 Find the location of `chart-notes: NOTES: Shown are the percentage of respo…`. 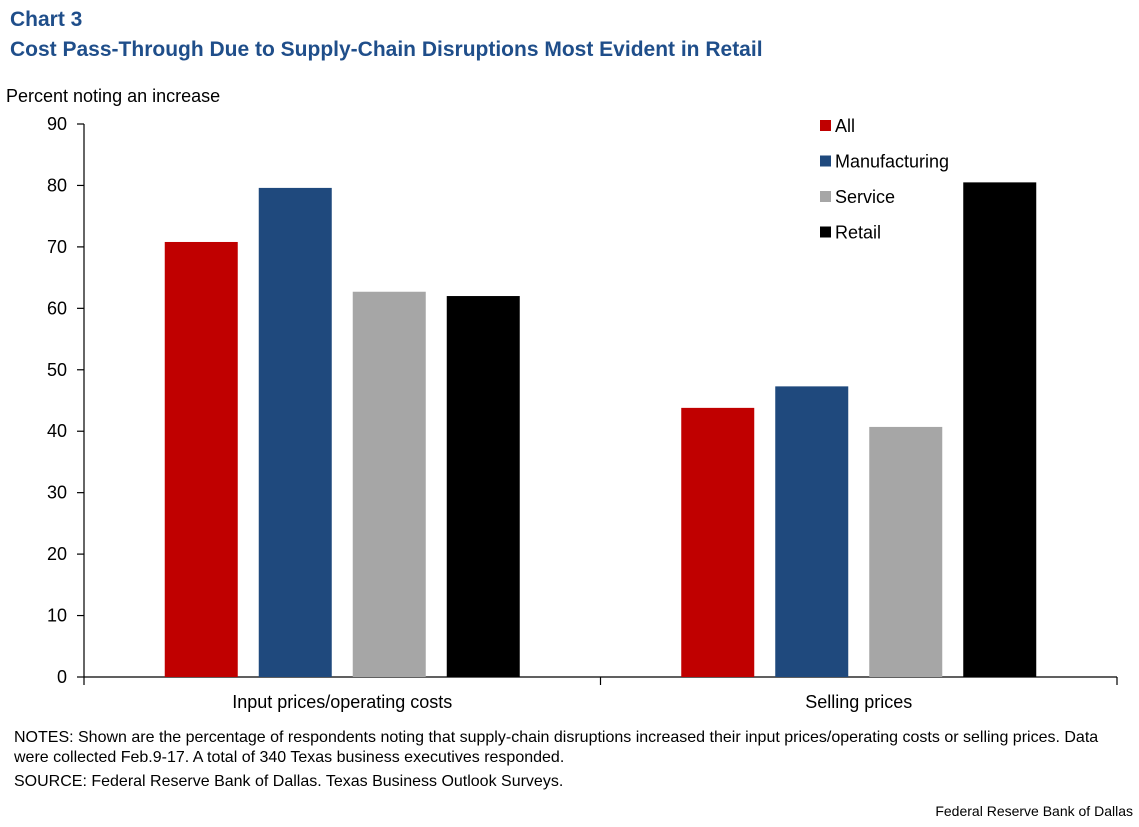

chart-notes: NOTES: Shown are the percentage of respo… is located at coordinates (556, 747).